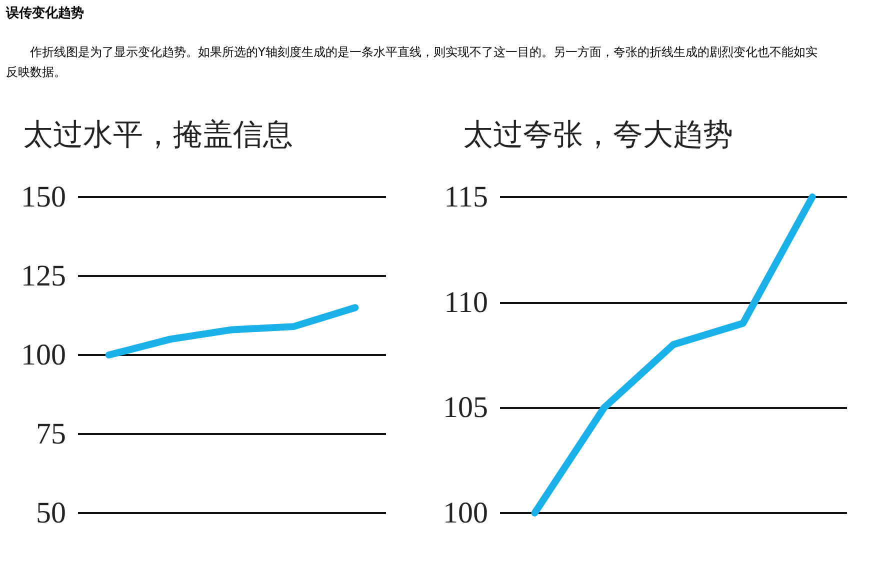 This screenshot has width=881, height=561. Describe the element at coordinates (465, 407) in the screenshot. I see `y-tick-label: 105` at that location.